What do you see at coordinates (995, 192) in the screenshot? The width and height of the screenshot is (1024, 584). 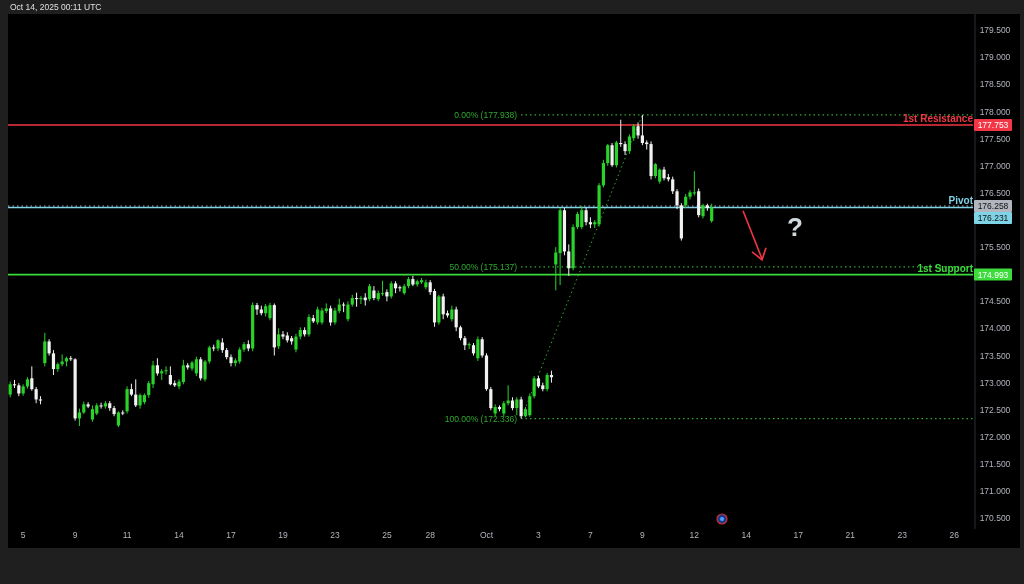 I see `y-tick-label: 176.500` at bounding box center [995, 192].